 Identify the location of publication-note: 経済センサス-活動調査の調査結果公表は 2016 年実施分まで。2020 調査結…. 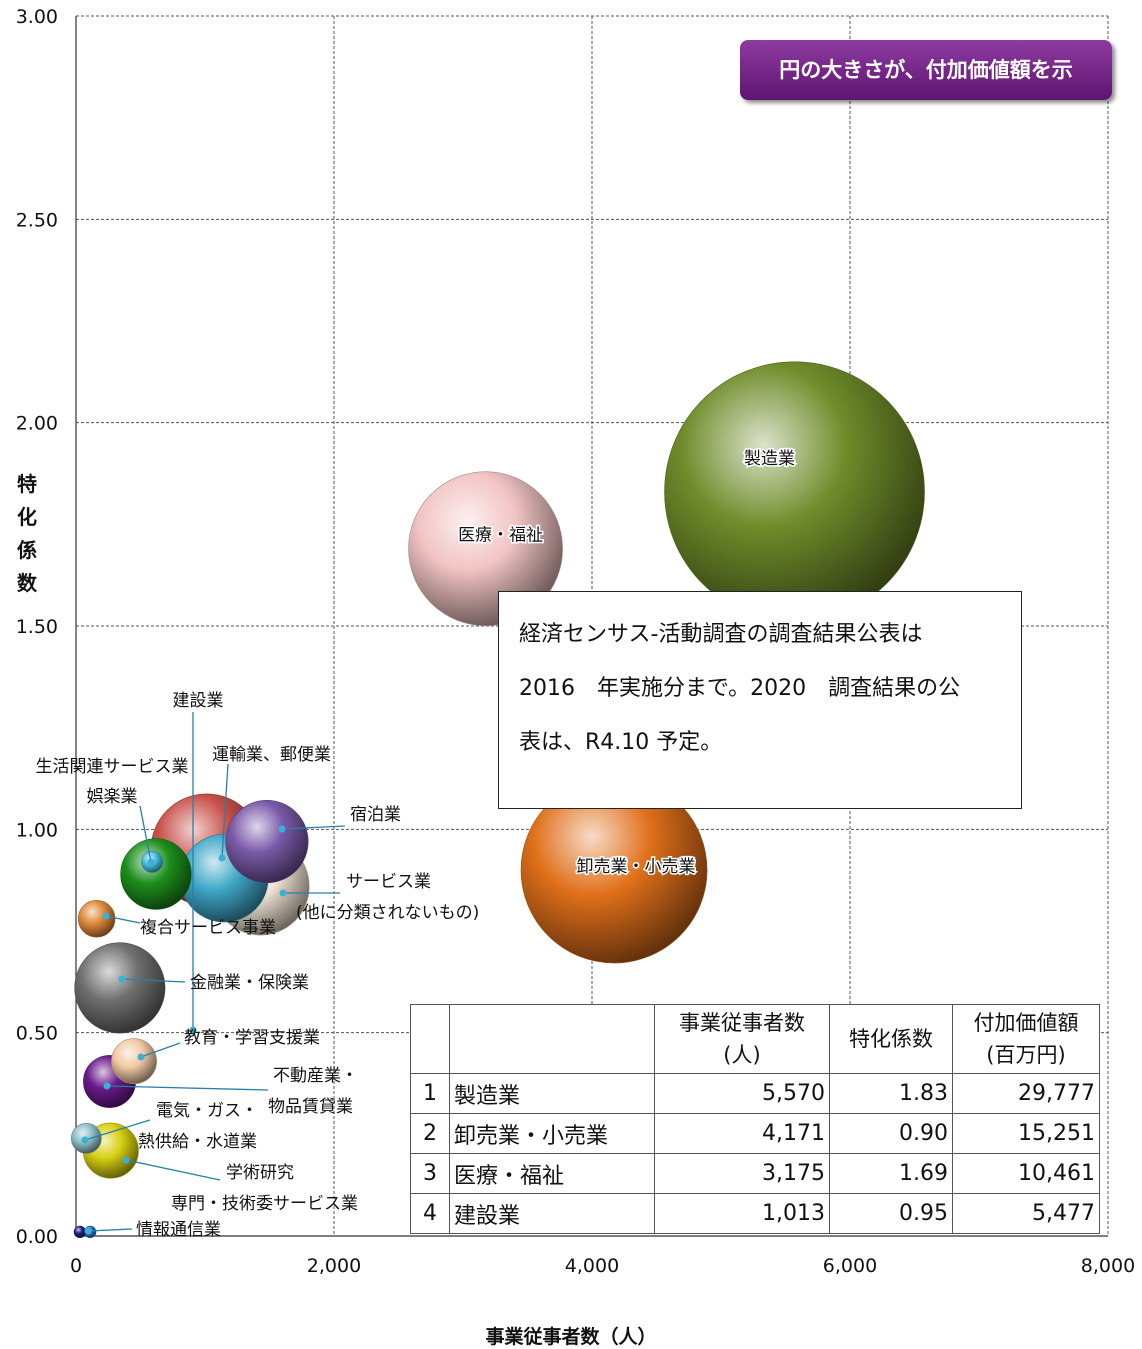
(760, 700).